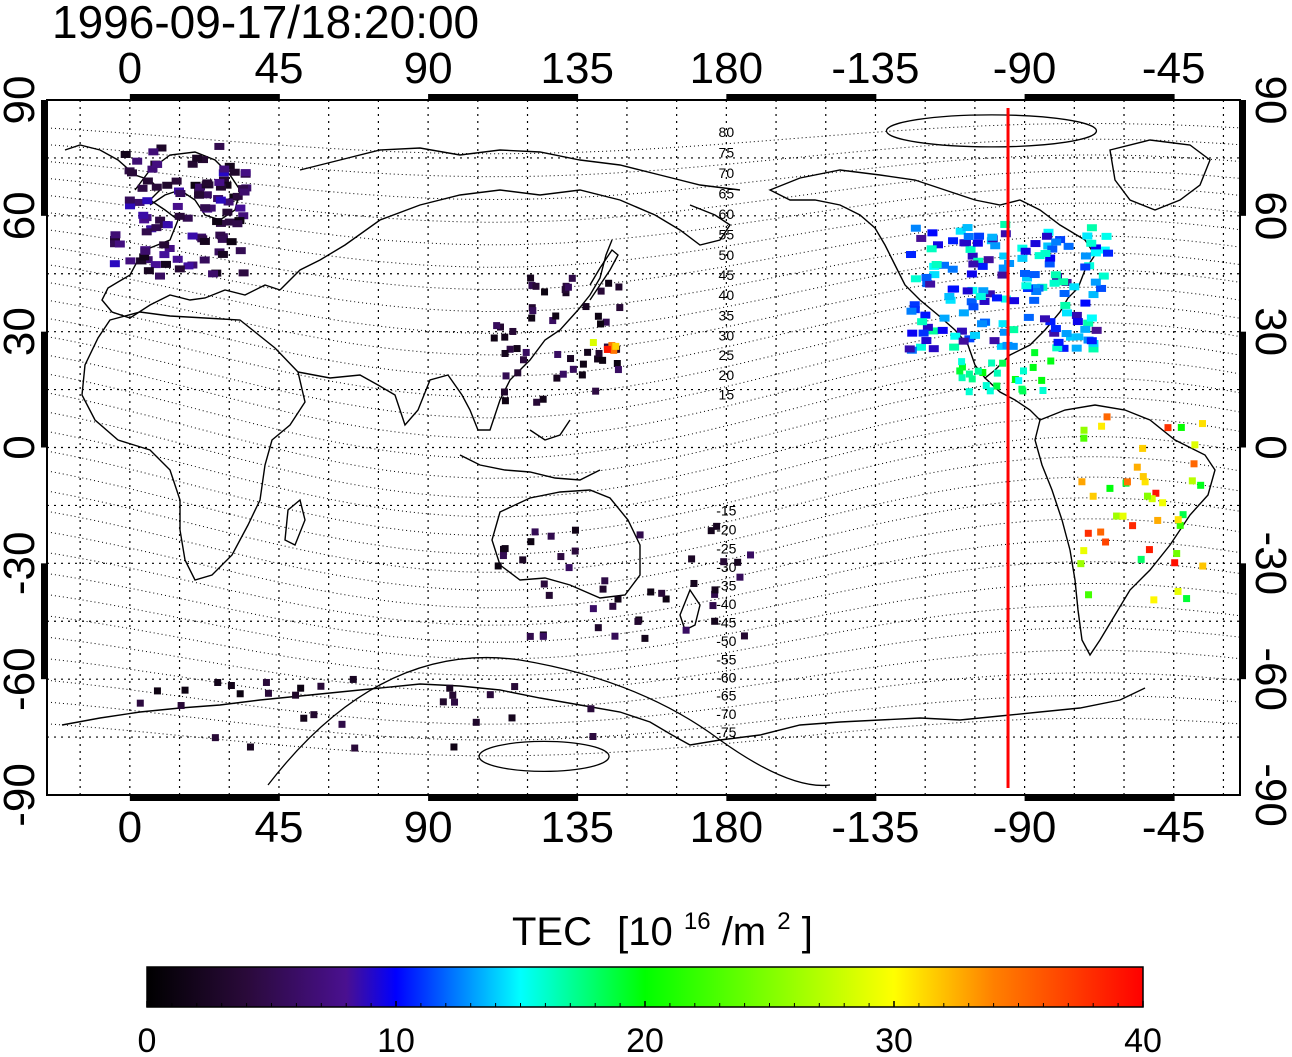 The height and width of the screenshot is (1057, 1292). What do you see at coordinates (577, 827) in the screenshot?
I see `bottom-lon-label: 135` at bounding box center [577, 827].